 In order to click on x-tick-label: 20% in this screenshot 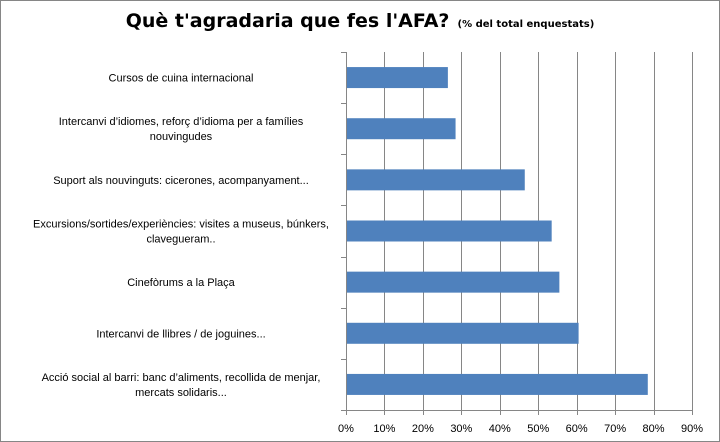, I will do `click(423, 429)`.